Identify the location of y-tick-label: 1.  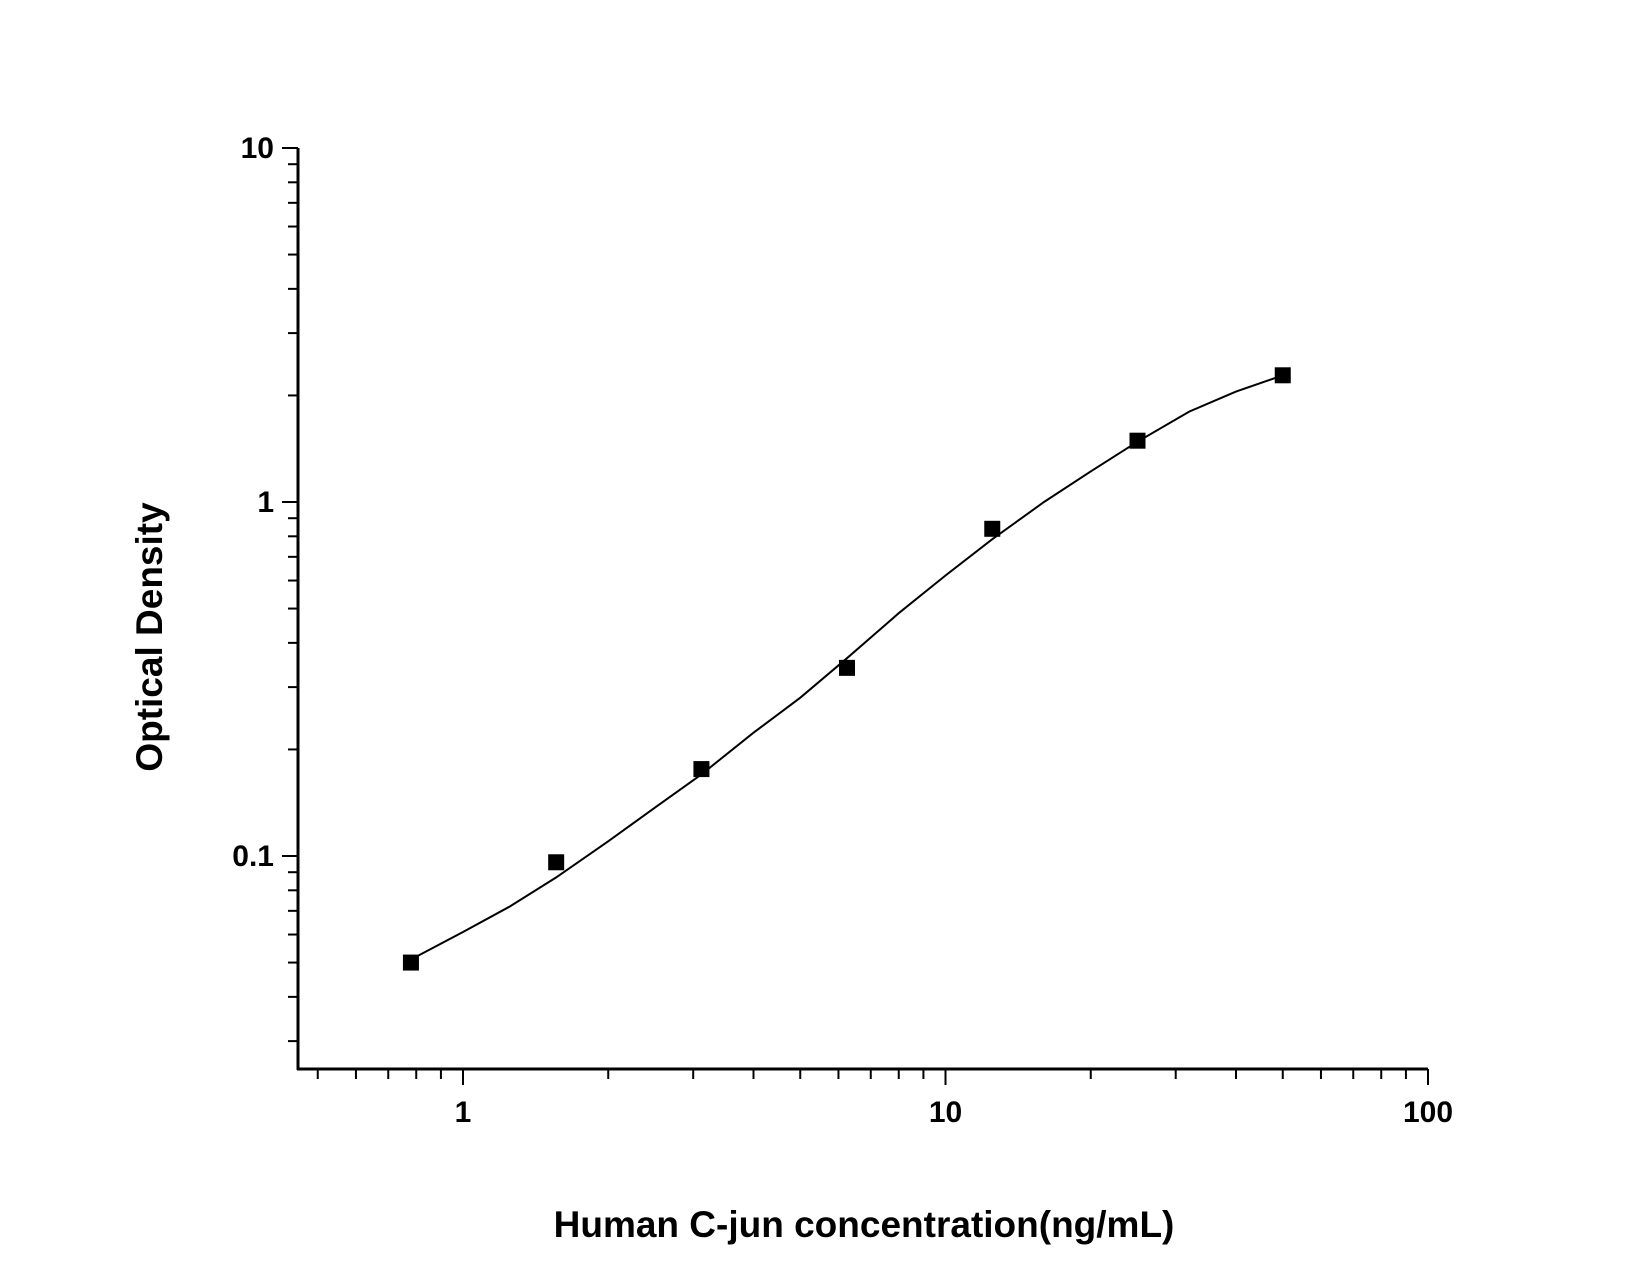
(265, 502).